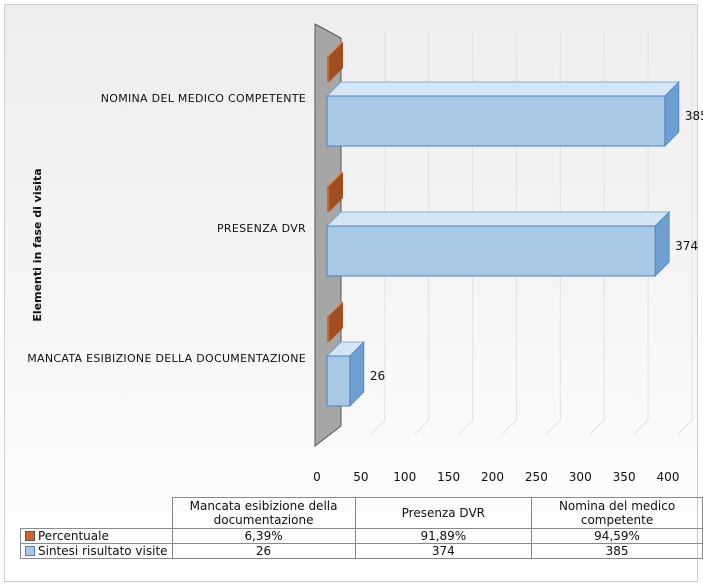  What do you see at coordinates (443, 551) in the screenshot?
I see `table-cell: 374` at bounding box center [443, 551].